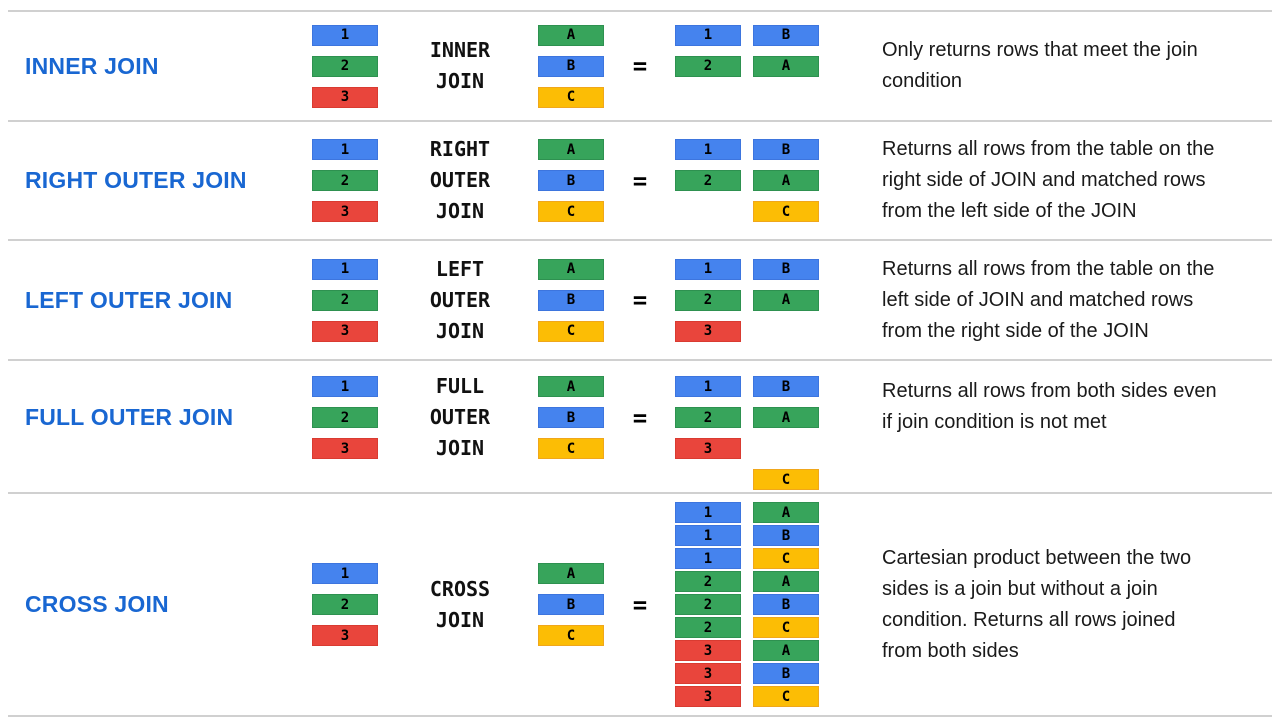 Image resolution: width=1280 pixels, height=728 pixels. Describe the element at coordinates (460, 386) in the screenshot. I see `join-type-line: FULL` at that location.